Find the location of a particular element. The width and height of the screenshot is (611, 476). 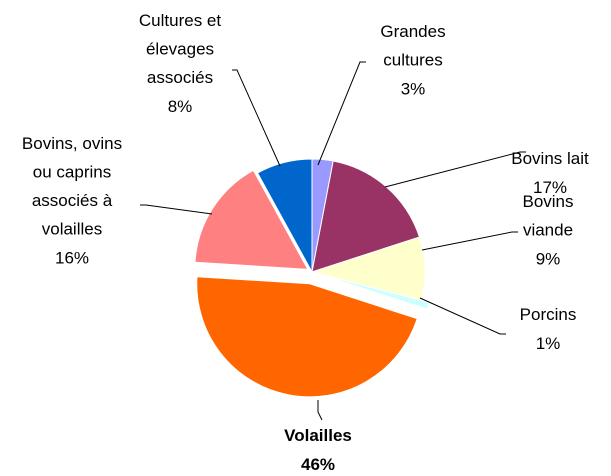

slice-label: Grandes cultures is located at coordinates (412, 46).